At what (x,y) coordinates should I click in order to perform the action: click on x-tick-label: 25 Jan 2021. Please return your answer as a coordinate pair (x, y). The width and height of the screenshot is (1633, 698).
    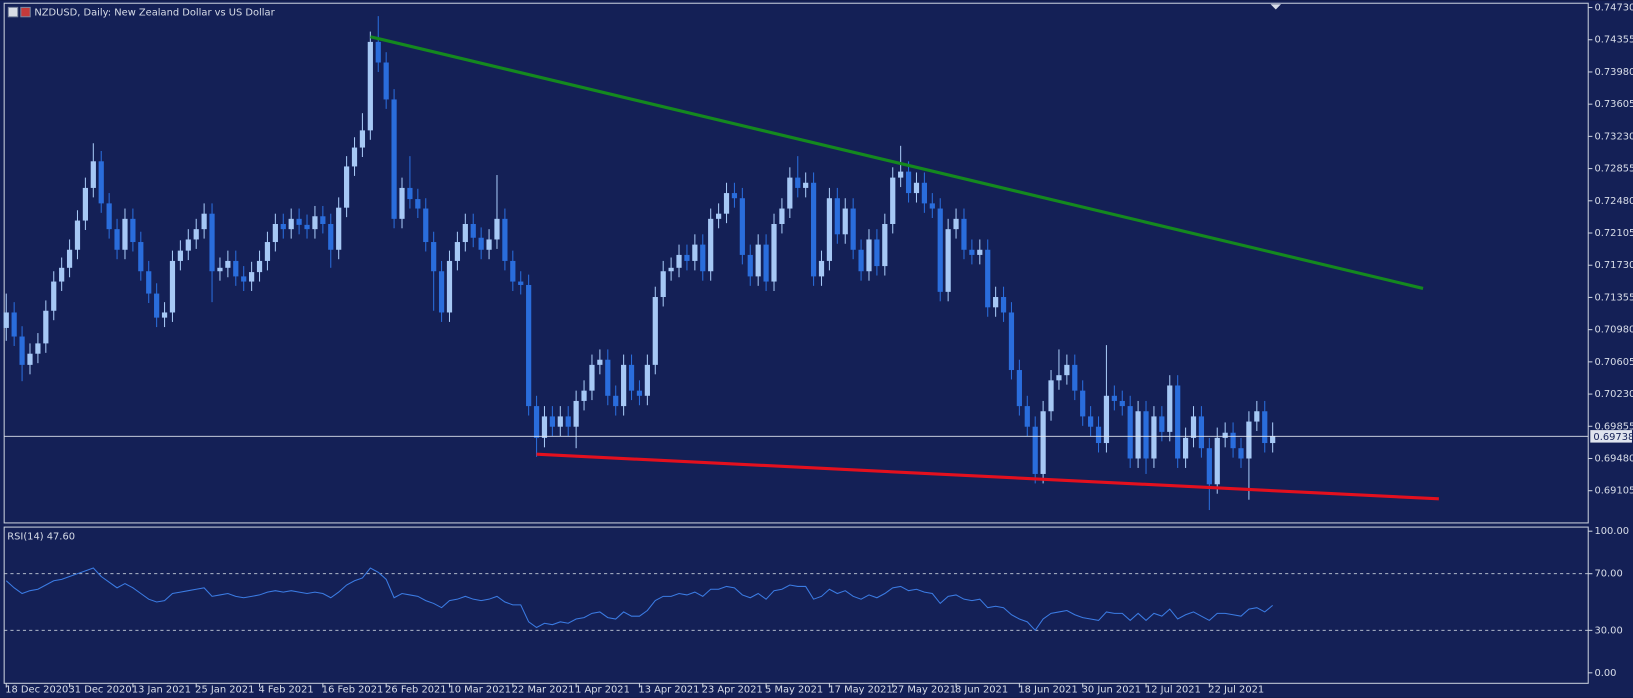
    Looking at the image, I should click on (224, 690).